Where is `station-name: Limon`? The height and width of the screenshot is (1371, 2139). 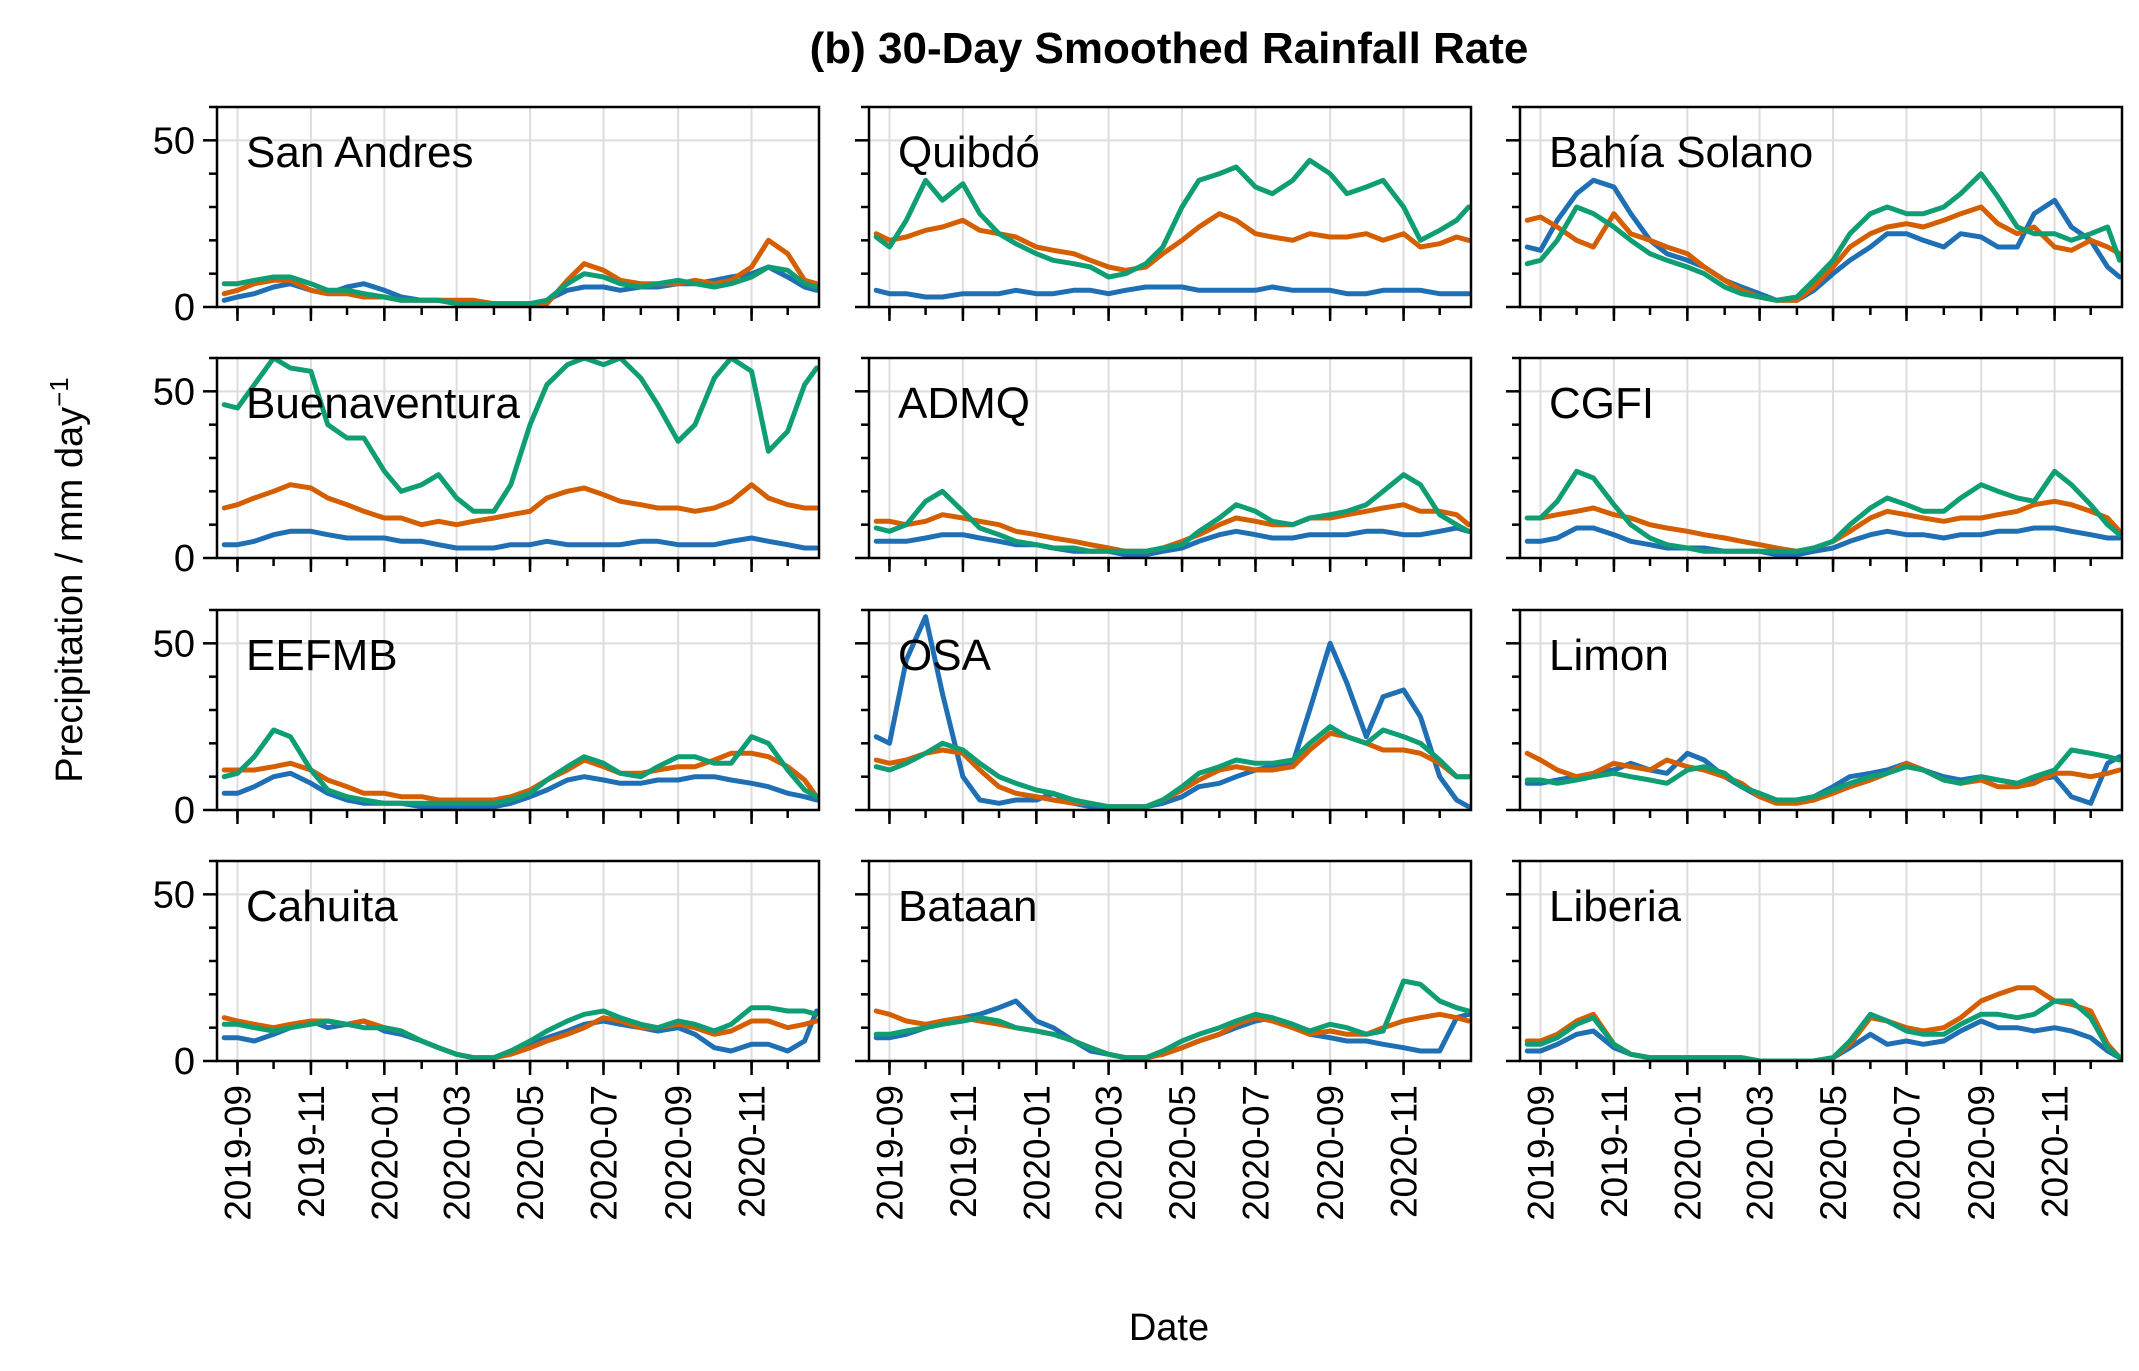 station-name: Limon is located at coordinates (1609, 655).